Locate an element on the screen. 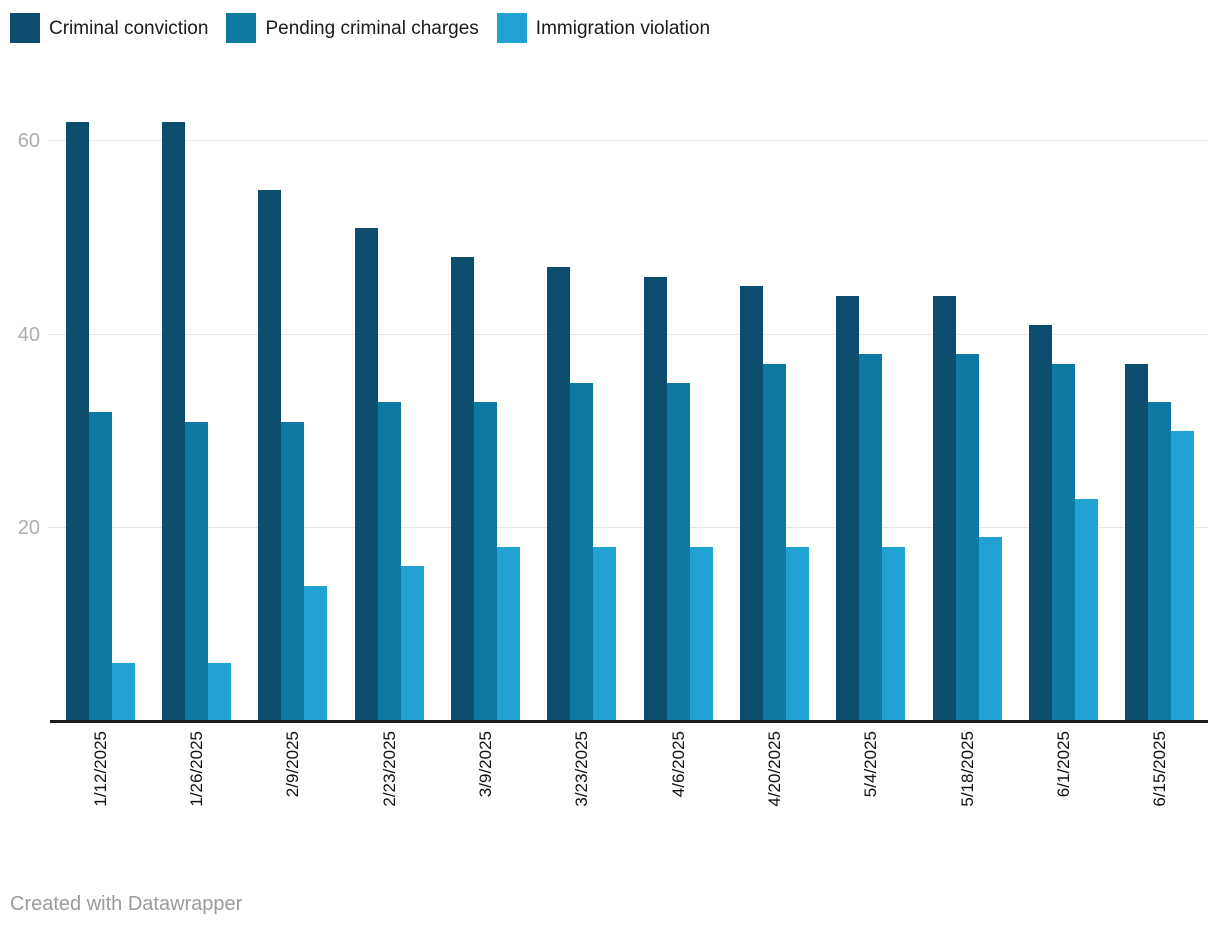  legend-item: Pending criminal charges is located at coordinates (352, 28).